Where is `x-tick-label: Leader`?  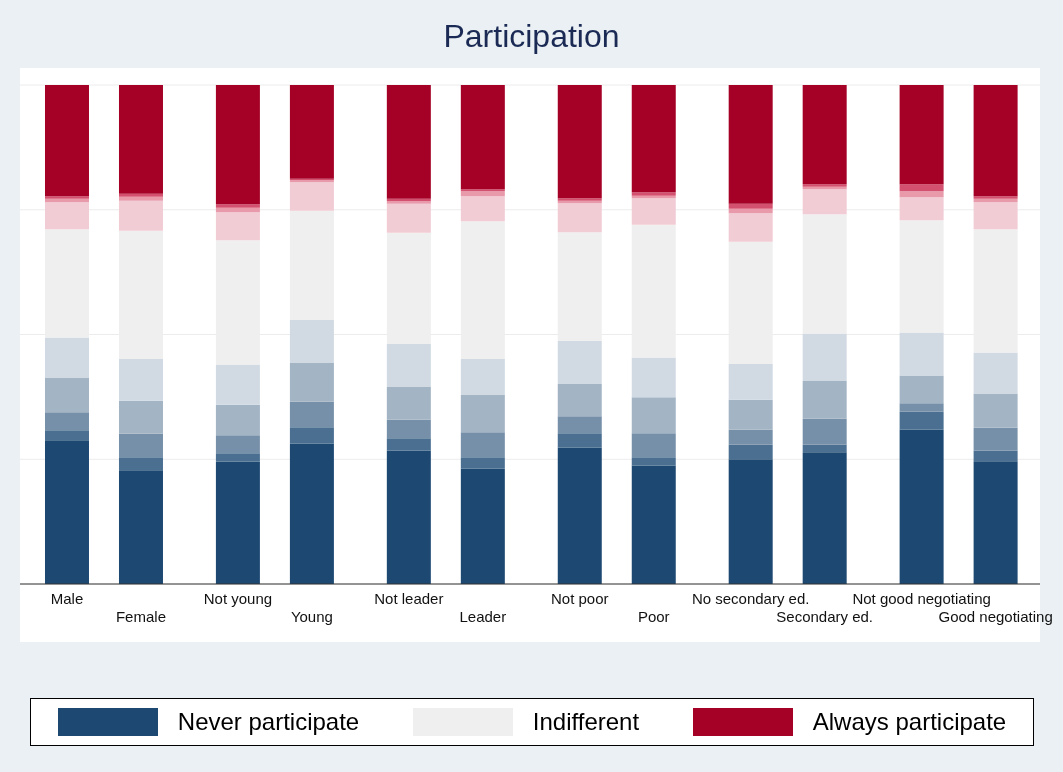 x-tick-label: Leader is located at coordinates (483, 616).